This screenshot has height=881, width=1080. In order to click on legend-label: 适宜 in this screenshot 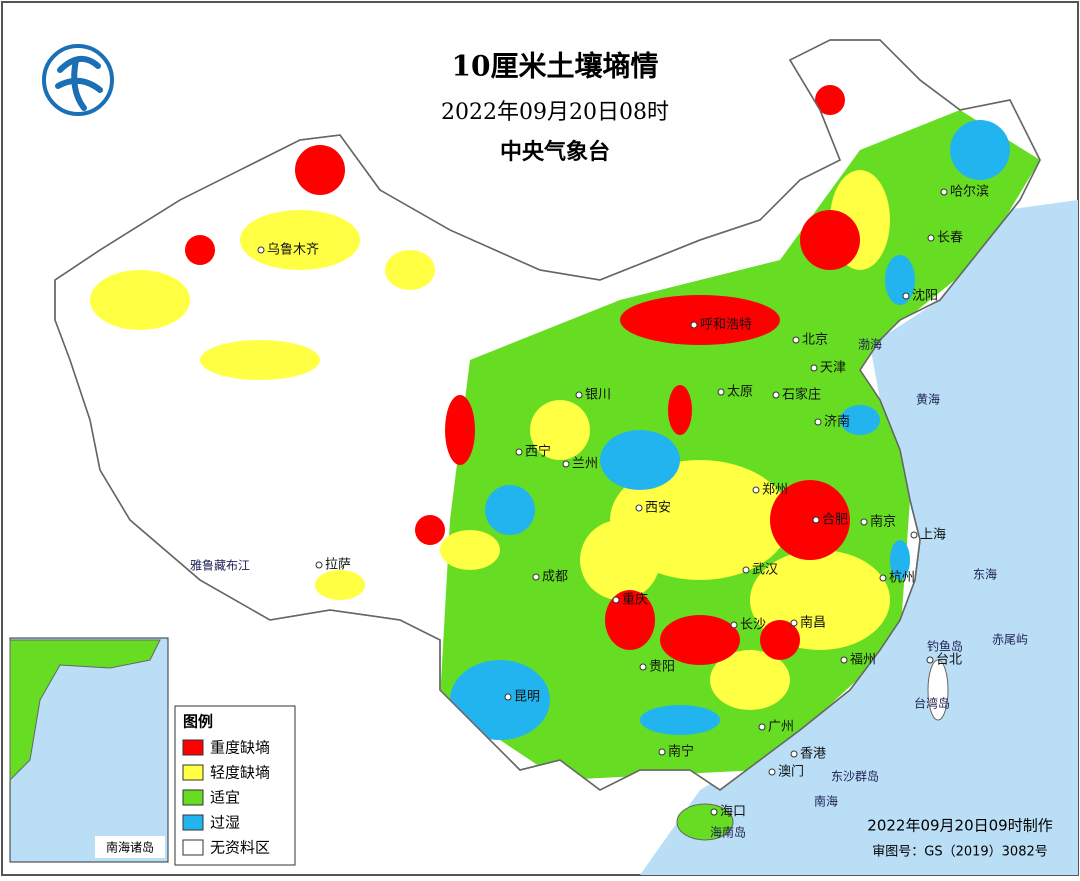, I will do `click(225, 798)`.